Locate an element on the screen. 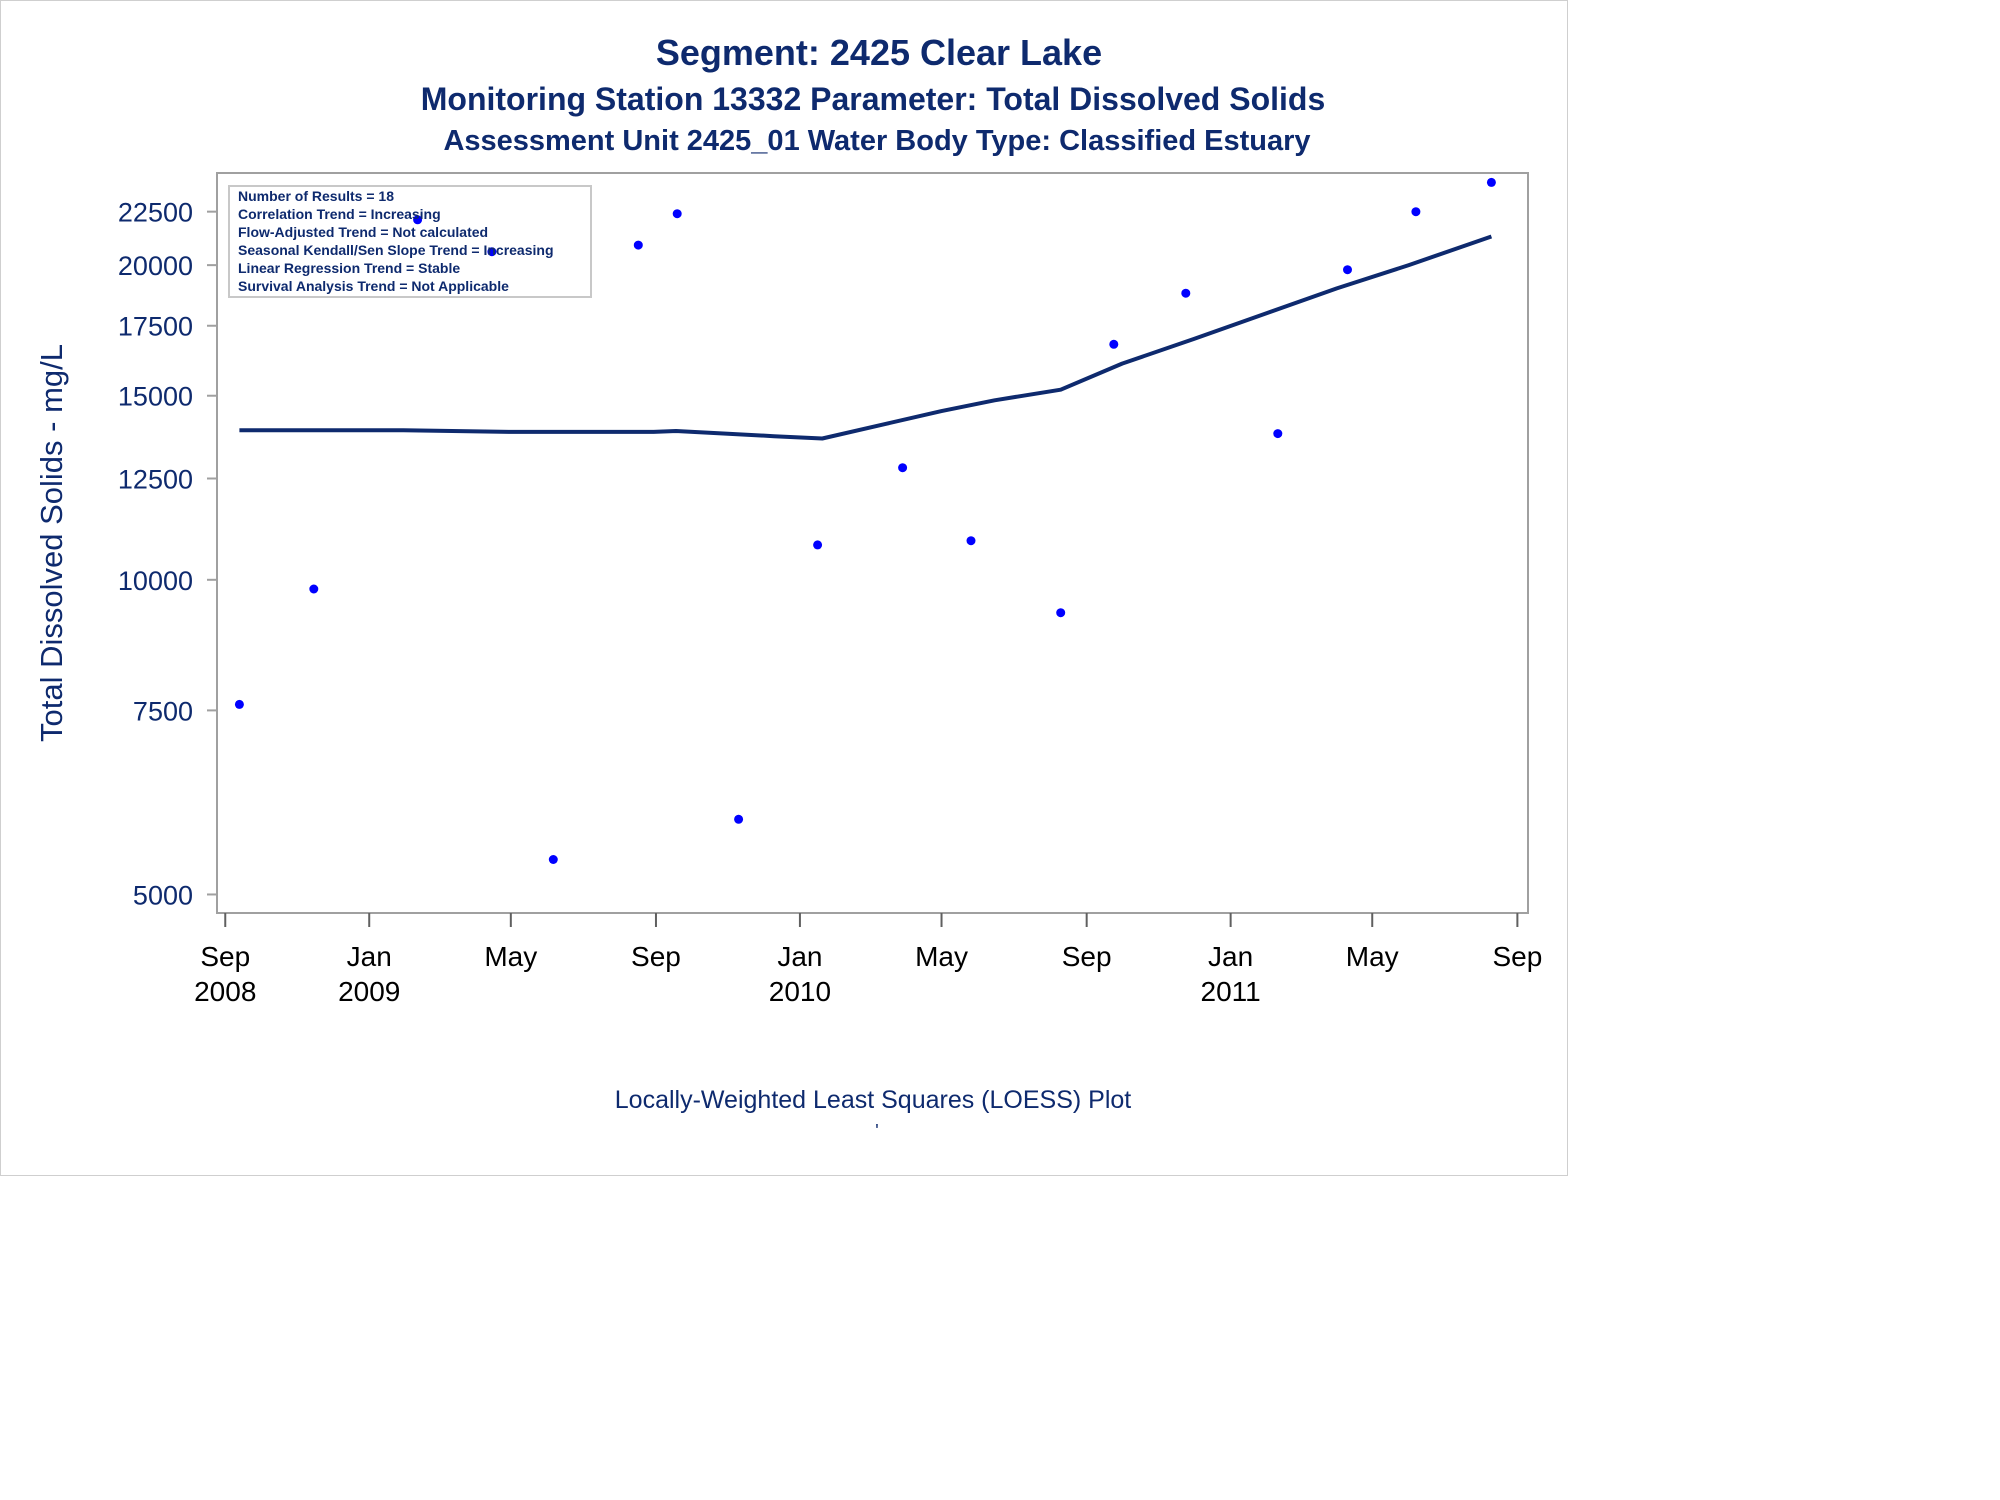 This screenshot has height=1500, width=2000. y-tick-label: 7500 is located at coordinates (163, 711).